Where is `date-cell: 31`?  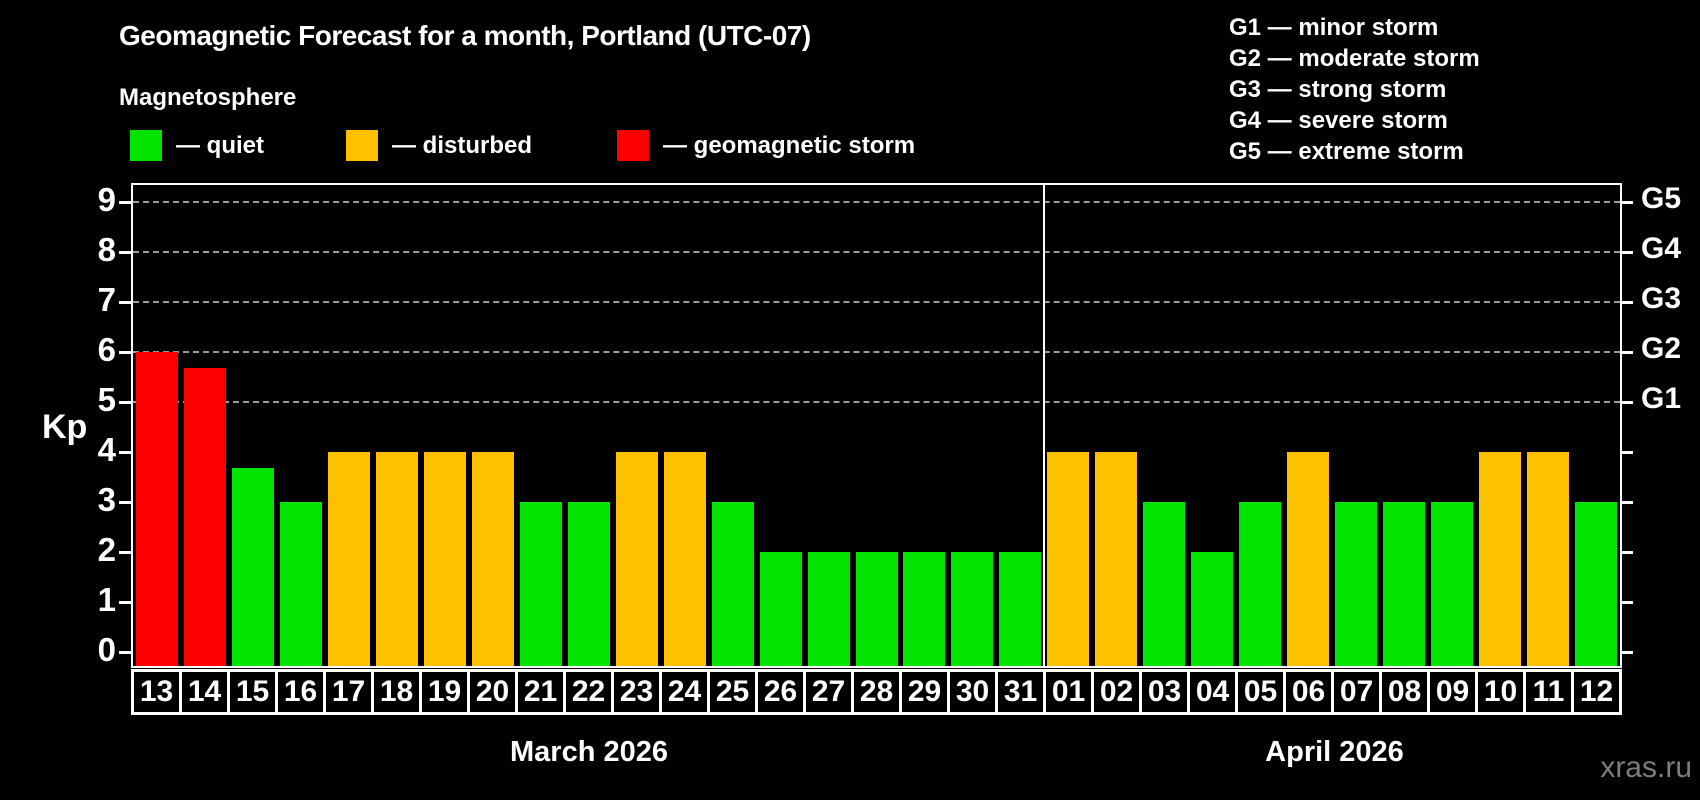 date-cell: 31 is located at coordinates (1020, 692).